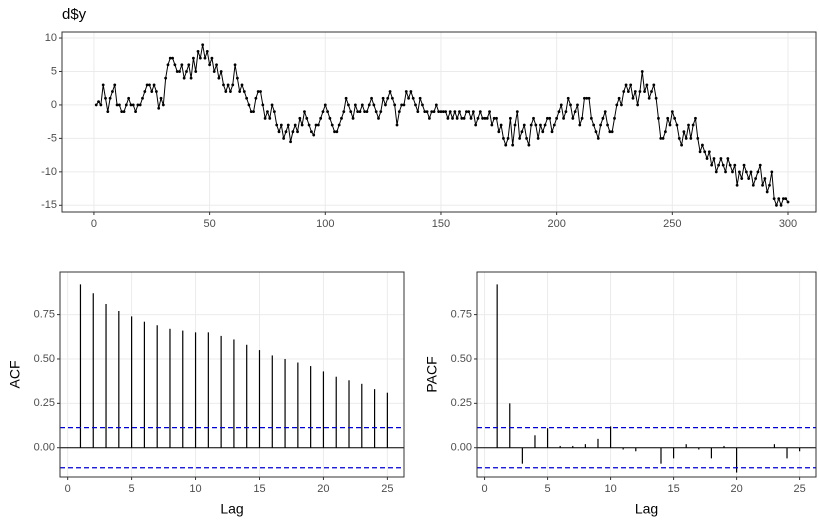  Describe the element at coordinates (788, 224) in the screenshot. I see `x-tick-label: 300` at that location.